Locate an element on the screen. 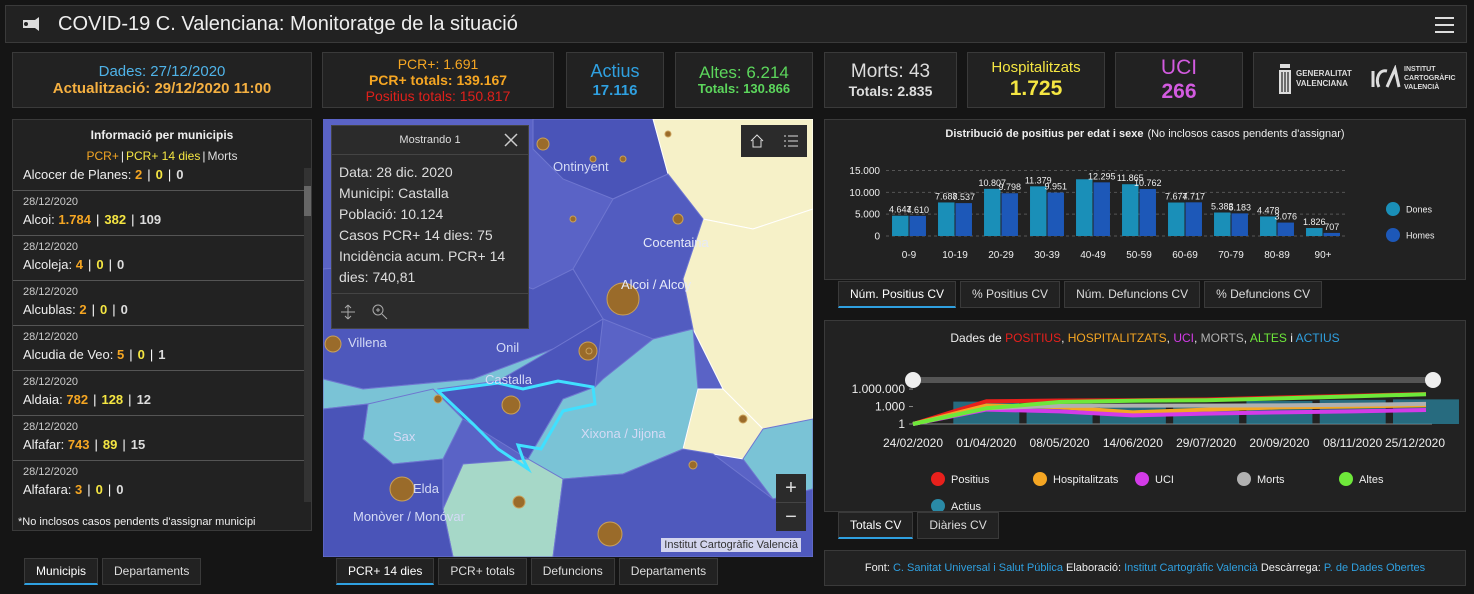  footer-link: P. de Dades Obertes is located at coordinates (1374, 568).